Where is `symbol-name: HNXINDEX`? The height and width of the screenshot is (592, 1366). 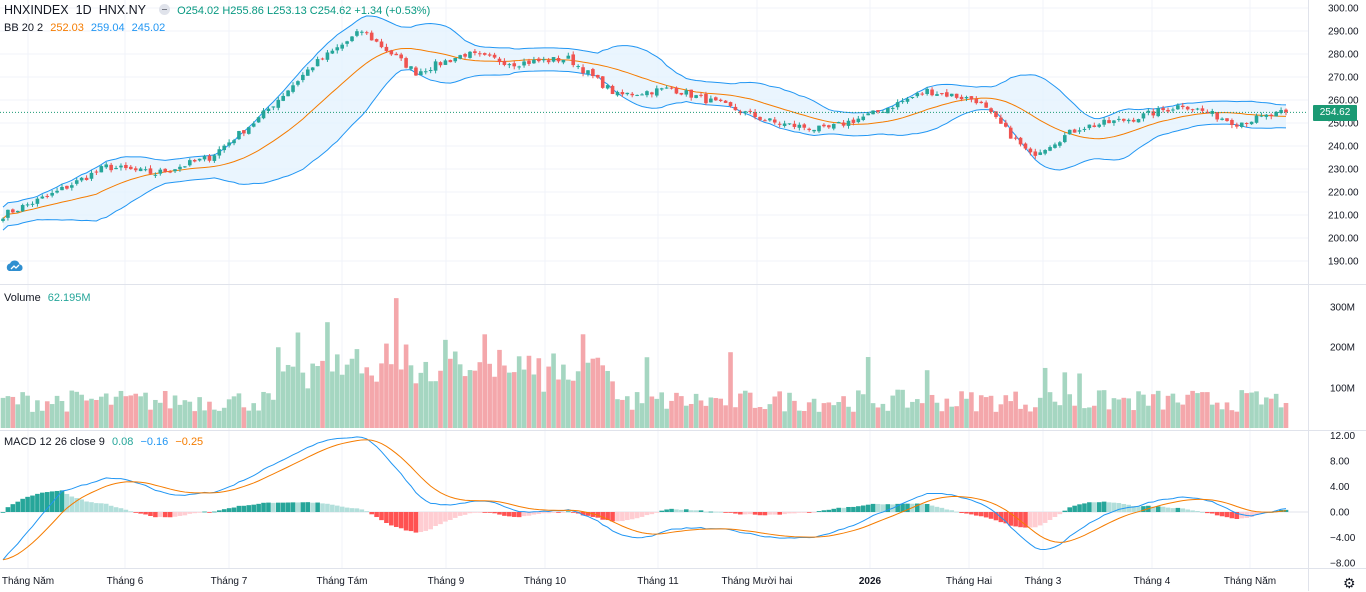 symbol-name: HNXINDEX is located at coordinates (36, 10).